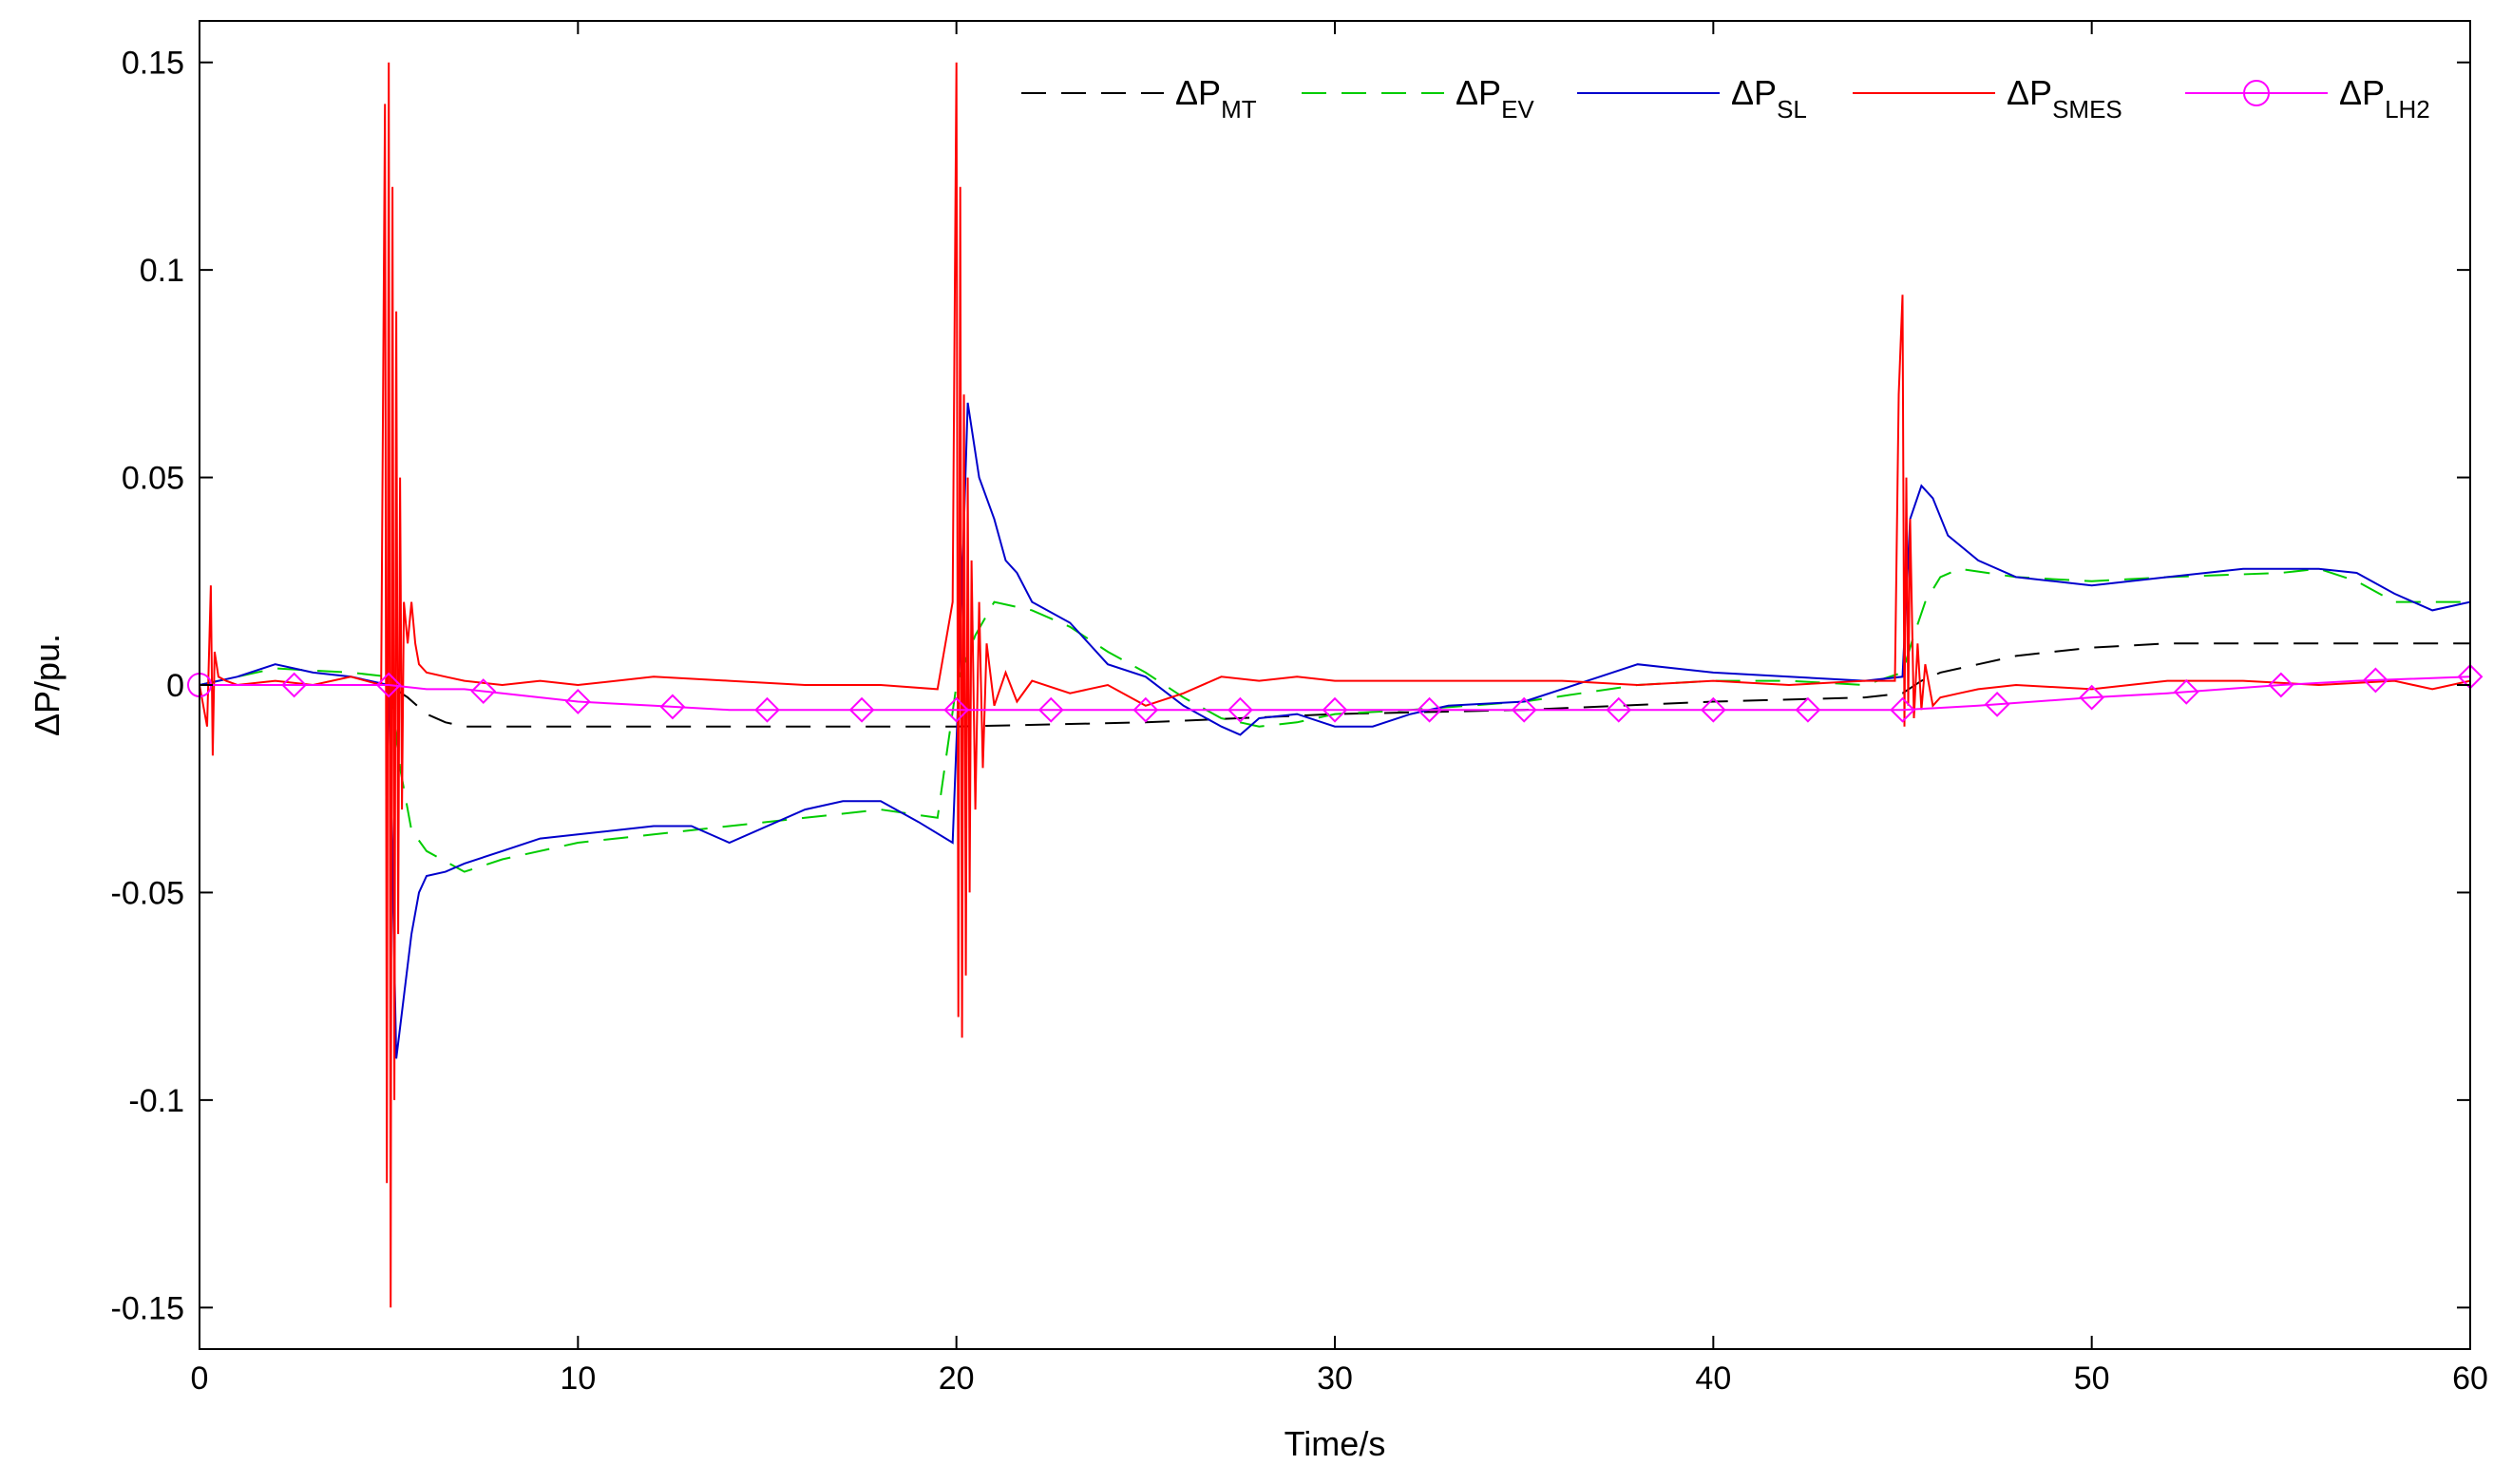 Image resolution: width=2512 pixels, height=1484 pixels. Describe the element at coordinates (1725, 98) in the screenshot. I see `legend: ΔPMT ΔPEV ΔPSL ΔPSMES ΔPLH2` at that location.